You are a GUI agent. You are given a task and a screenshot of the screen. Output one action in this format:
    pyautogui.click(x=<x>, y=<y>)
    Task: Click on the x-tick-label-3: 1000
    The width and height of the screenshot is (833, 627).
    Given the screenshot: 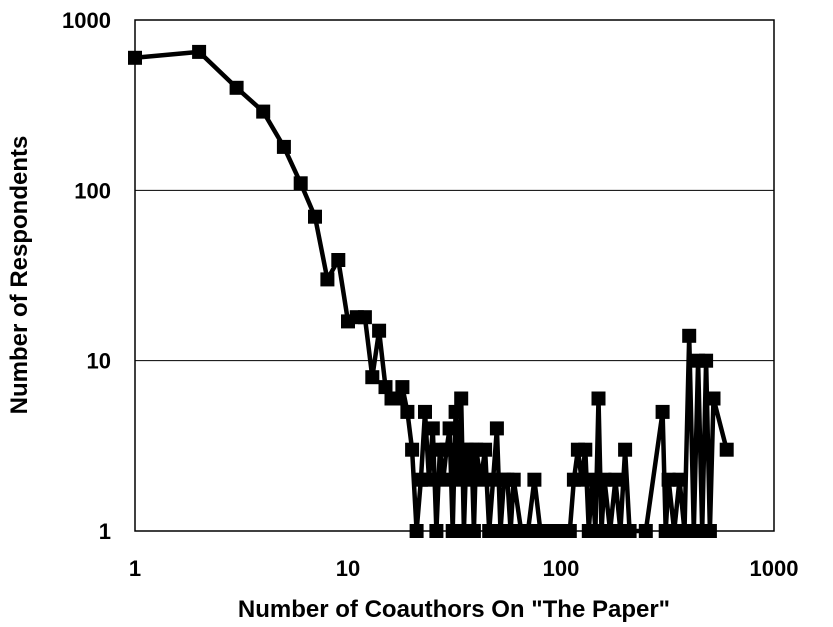 What is the action you would take?
    pyautogui.click(x=774, y=568)
    